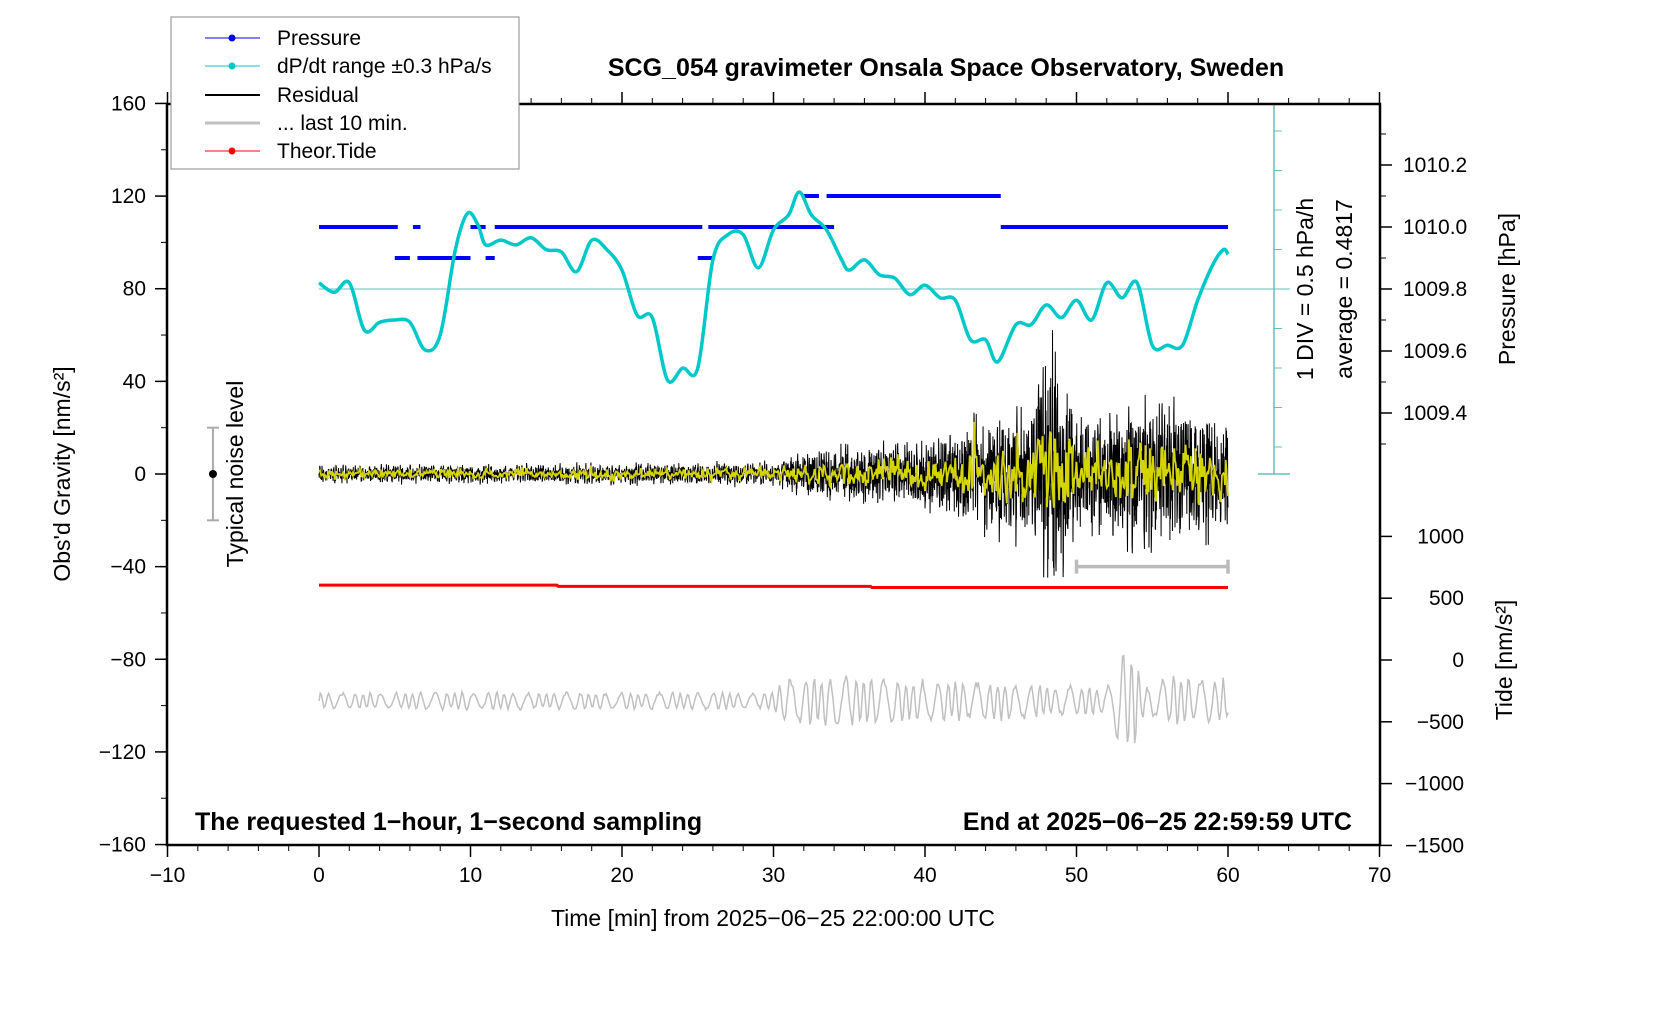 This screenshot has height=1025, width=1676. Describe the element at coordinates (1076, 875) in the screenshot. I see `x-tick-label: 50` at that location.